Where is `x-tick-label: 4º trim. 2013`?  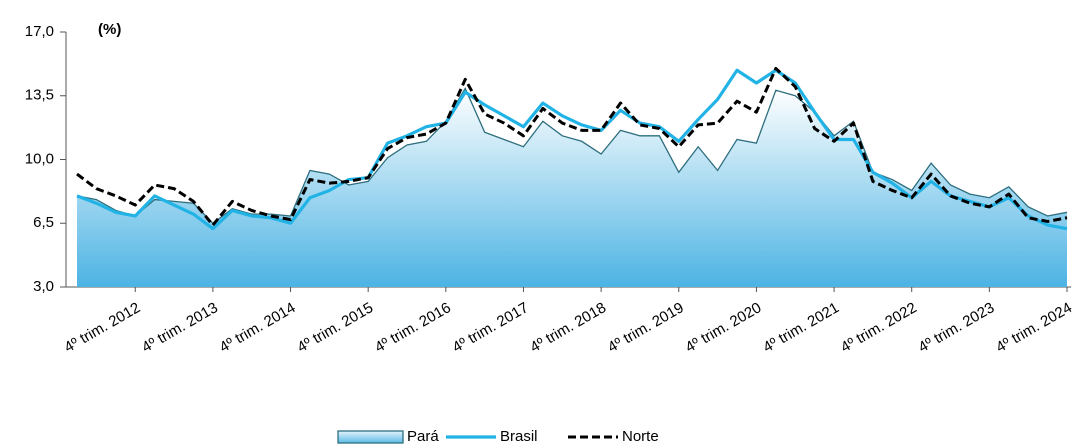
x-tick-label: 4º trim. 2013 is located at coordinates (180, 327).